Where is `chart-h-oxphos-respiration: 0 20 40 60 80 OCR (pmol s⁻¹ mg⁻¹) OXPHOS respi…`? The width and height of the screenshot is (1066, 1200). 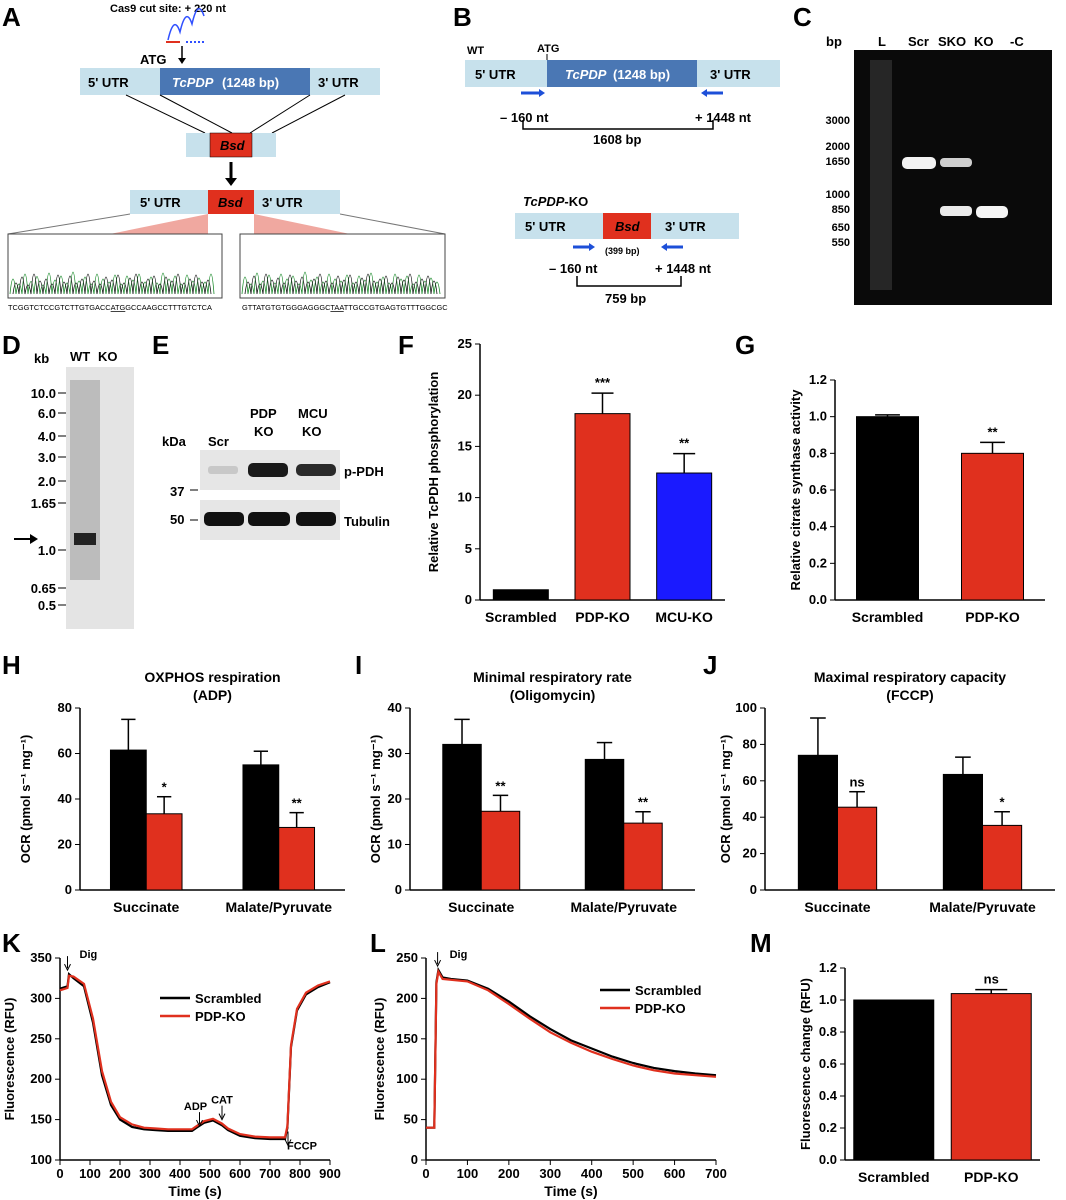
chart-h-oxphos-respiration: 0 20 40 60 80 OCR (pmol s⁻¹ mg⁻¹) OXPHOS respi… is located at coordinates (181, 792).